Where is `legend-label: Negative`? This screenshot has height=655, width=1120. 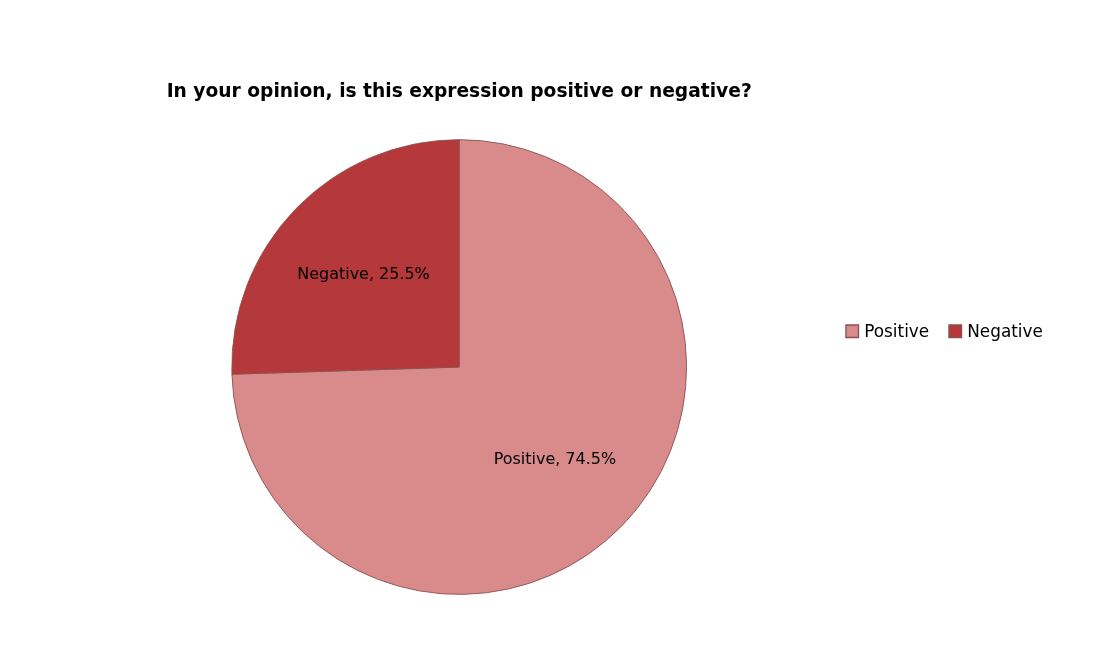
legend-label: Negative is located at coordinates (1005, 330).